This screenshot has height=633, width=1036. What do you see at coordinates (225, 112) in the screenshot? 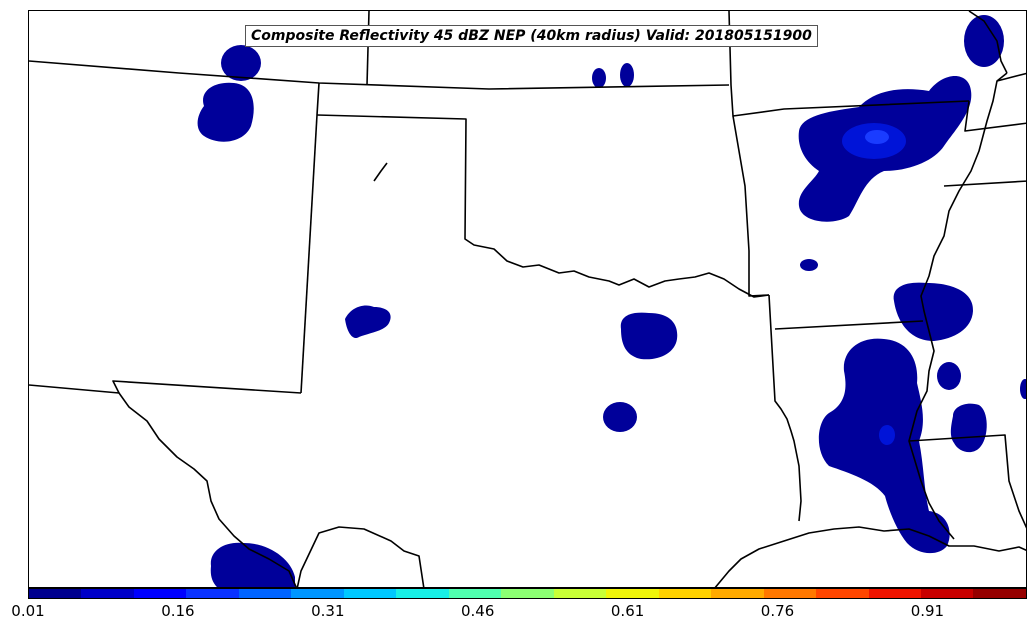
I see `prob-blob-colorado-west` at bounding box center [225, 112].